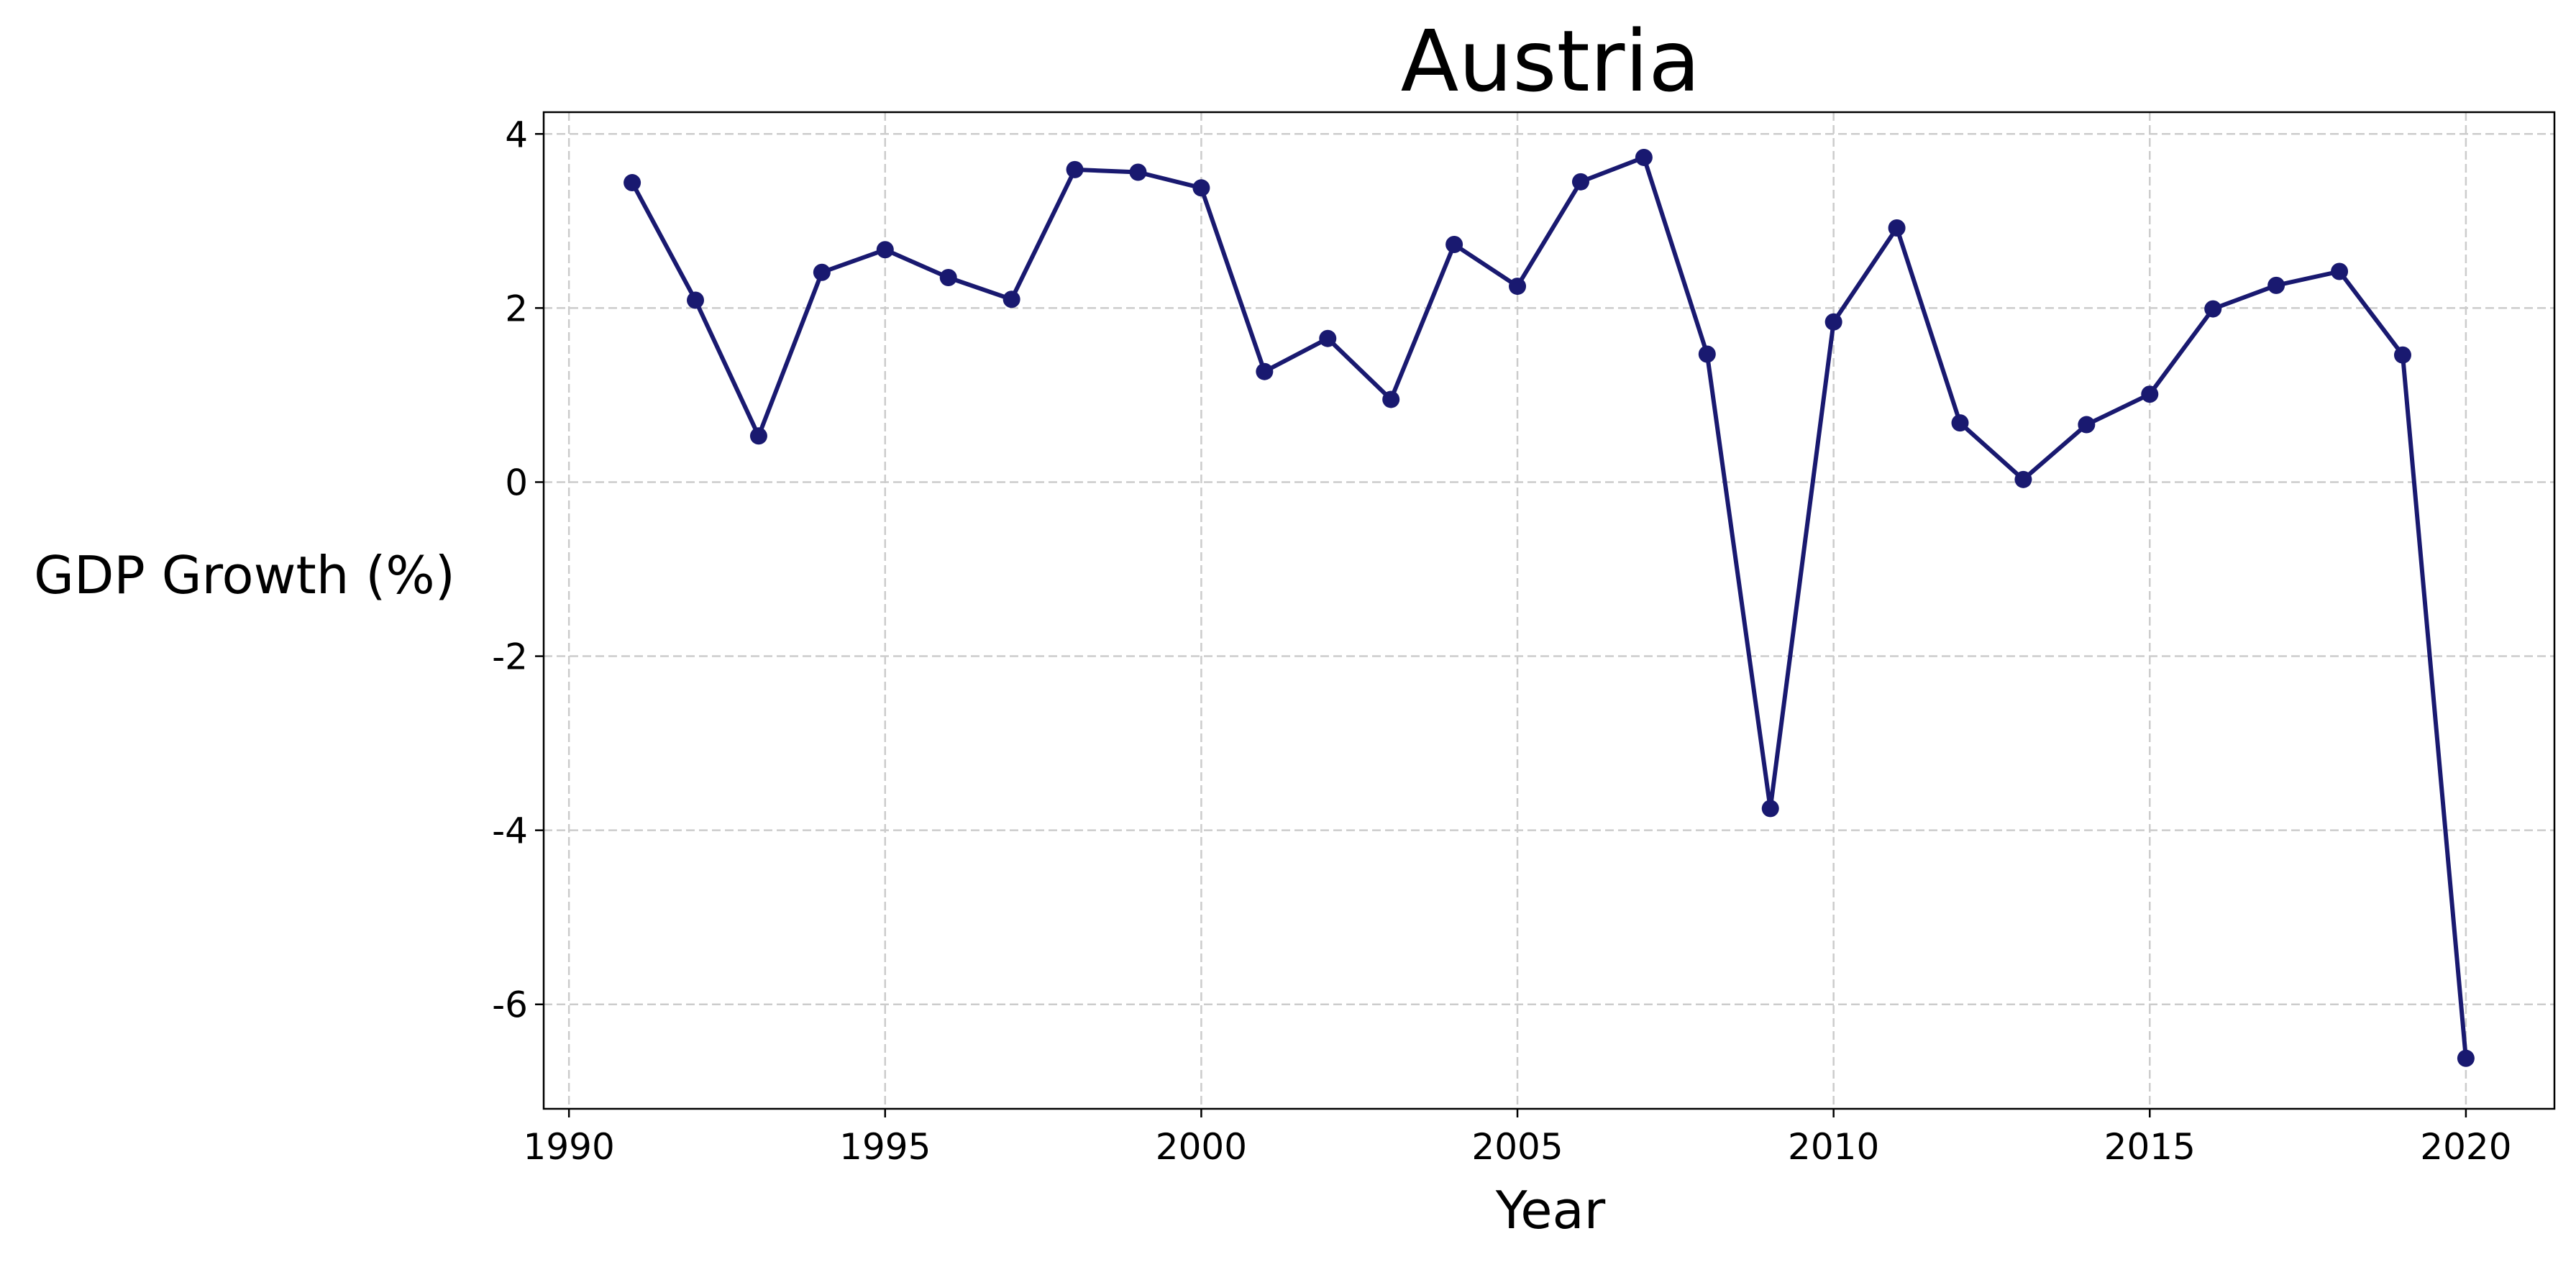 Image resolution: width=2576 pixels, height=1267 pixels. Describe the element at coordinates (1201, 1147) in the screenshot. I see `x-tick-label: 2000` at that location.